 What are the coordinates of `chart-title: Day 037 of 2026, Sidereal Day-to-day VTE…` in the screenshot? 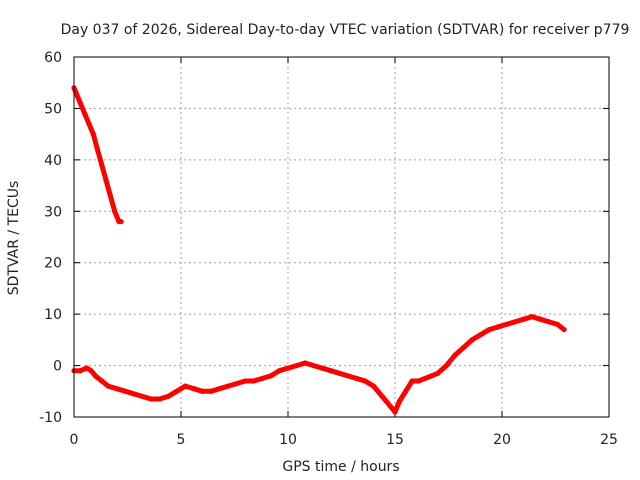 It's located at (345, 30).